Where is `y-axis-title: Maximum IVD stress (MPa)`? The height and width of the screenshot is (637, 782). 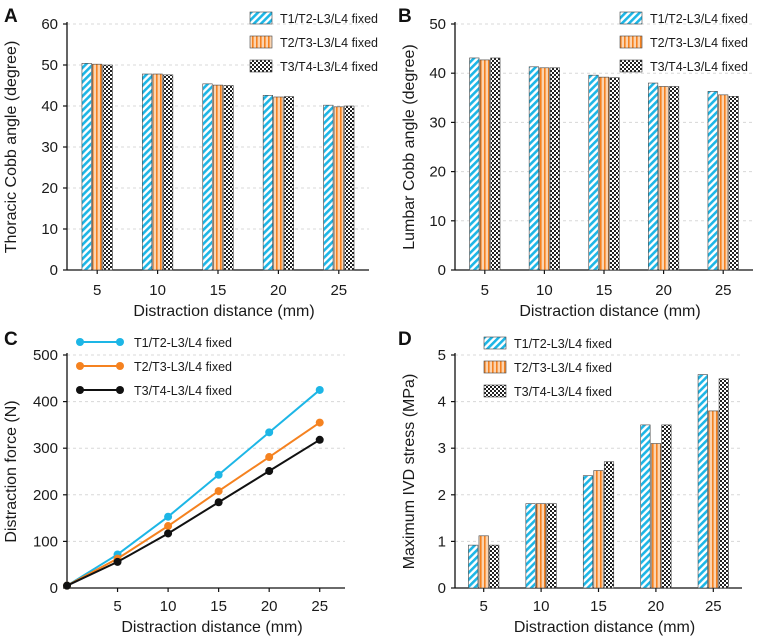
y-axis-title: Maximum IVD stress (MPa) is located at coordinates (409, 472).